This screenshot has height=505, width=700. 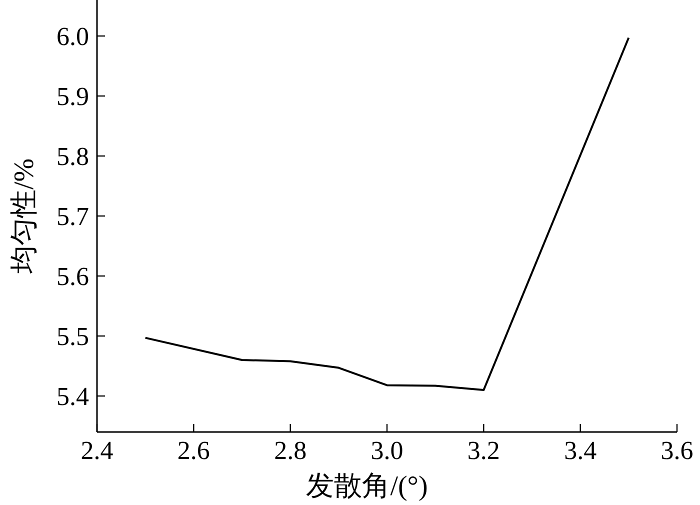 What do you see at coordinates (72, 36) in the screenshot?
I see `y-tick-label: 6.0` at bounding box center [72, 36].